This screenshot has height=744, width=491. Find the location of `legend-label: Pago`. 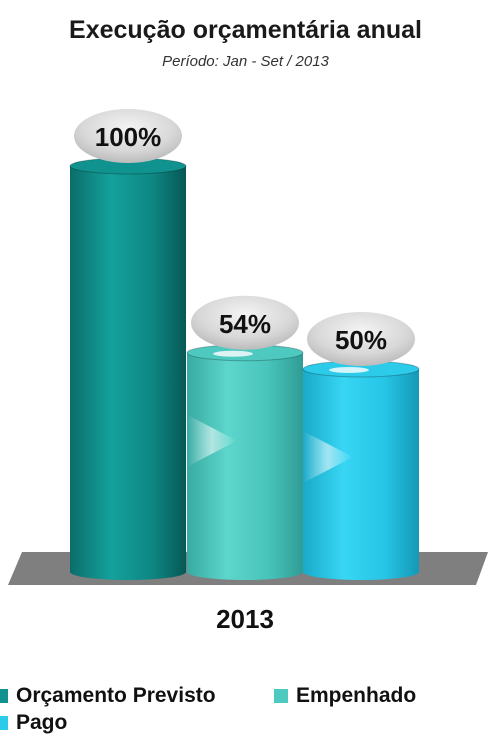

legend-label: Pago is located at coordinates (42, 722).